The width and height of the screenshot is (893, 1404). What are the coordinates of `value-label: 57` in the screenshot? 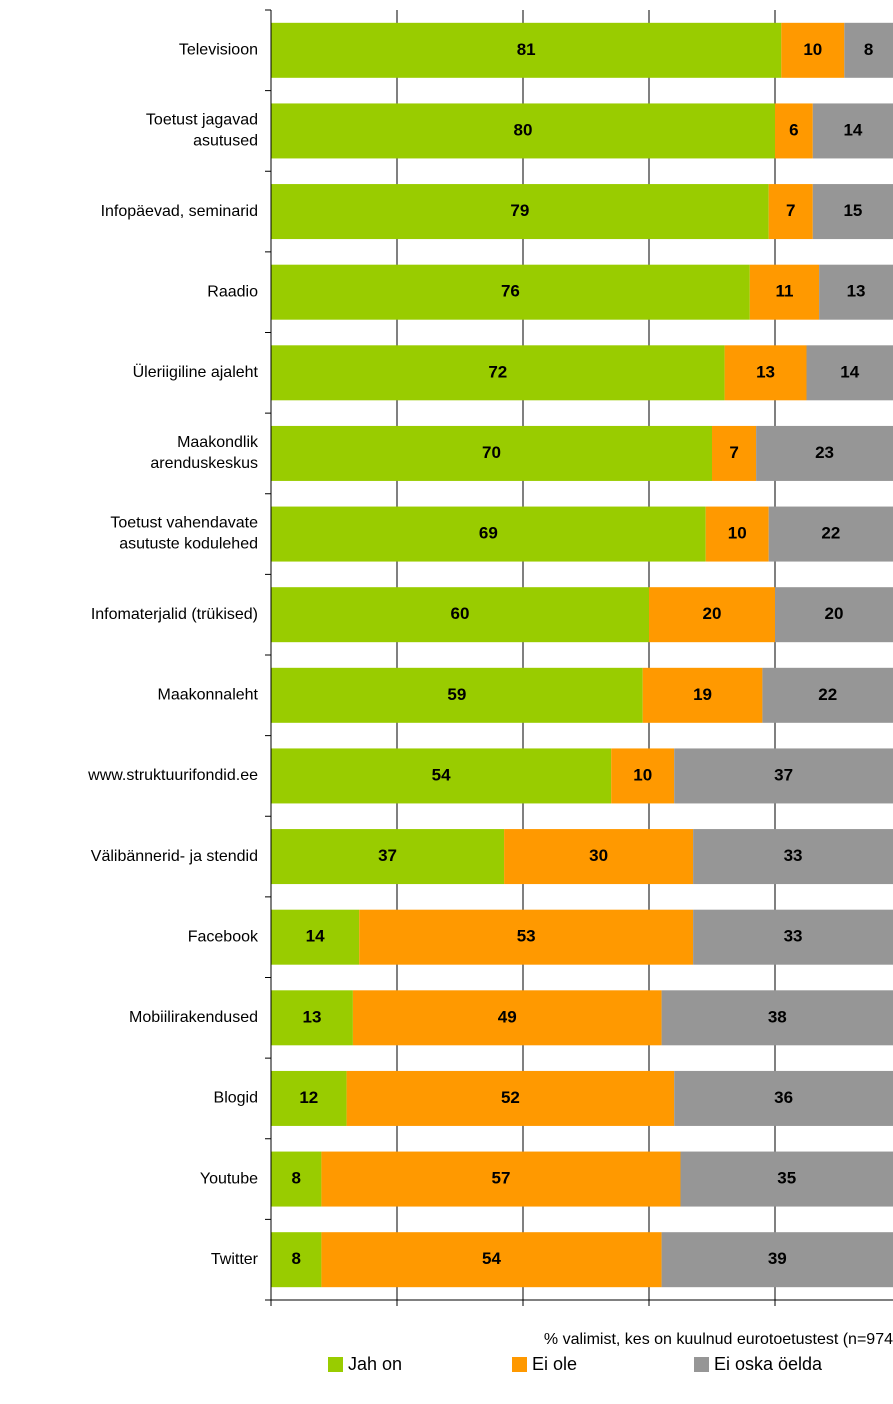 It's located at (500, 1178).